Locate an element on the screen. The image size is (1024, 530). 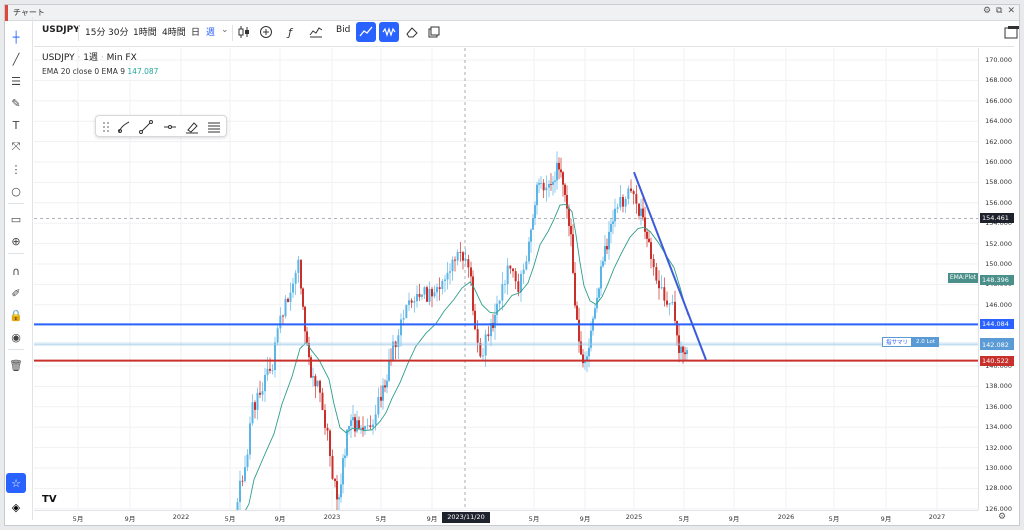
toolbar-divider is located at coordinates (16, 349).